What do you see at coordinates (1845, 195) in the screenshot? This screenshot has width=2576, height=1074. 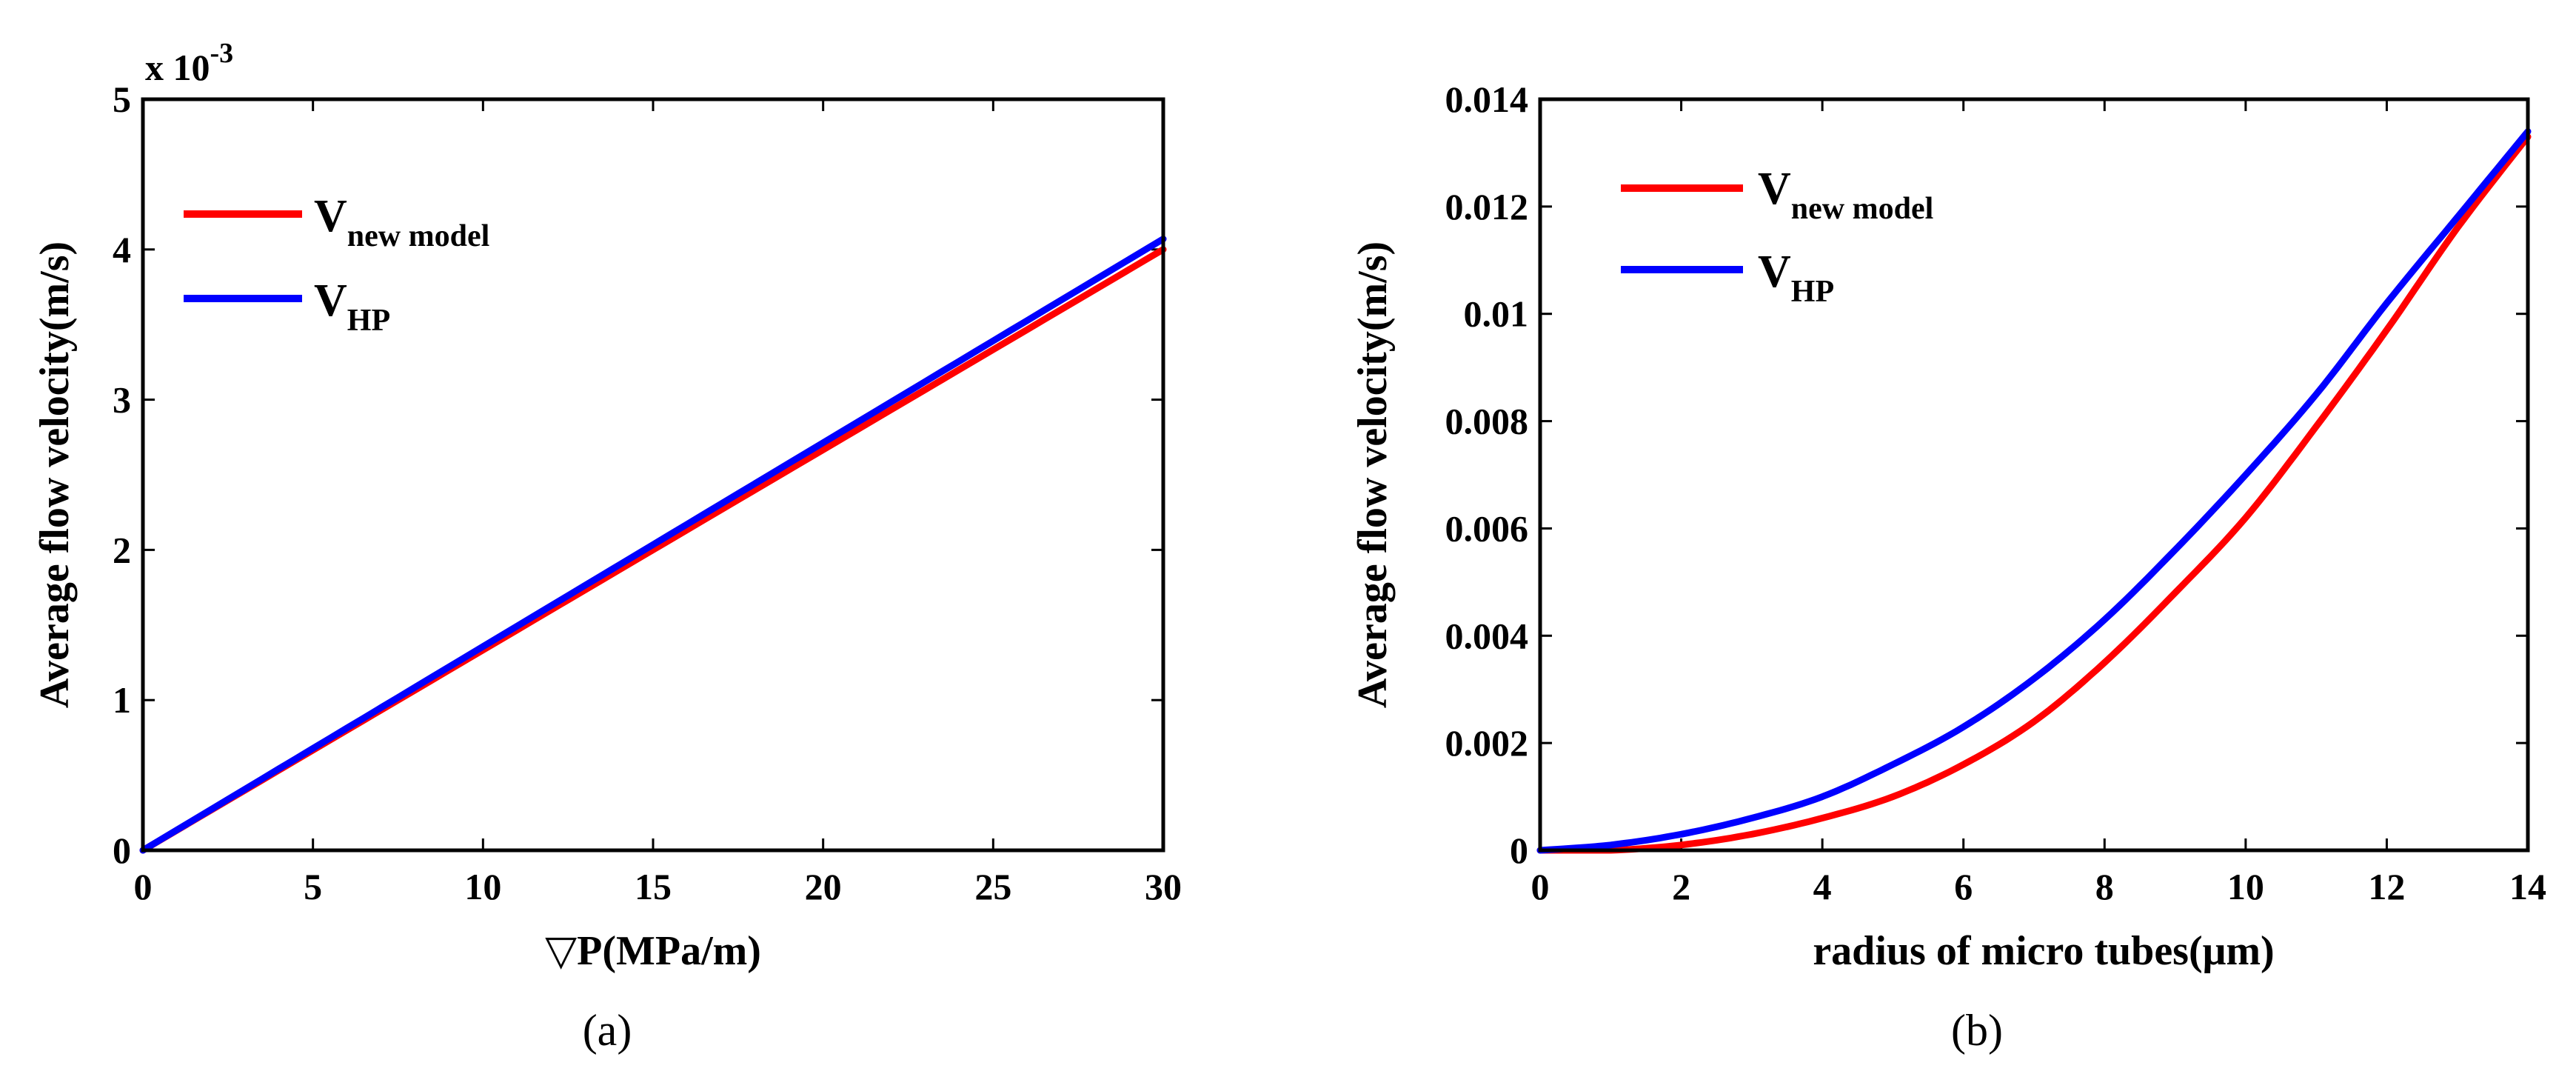 I see `chart-b-legend-label-new-model: Vnew model` at bounding box center [1845, 195].